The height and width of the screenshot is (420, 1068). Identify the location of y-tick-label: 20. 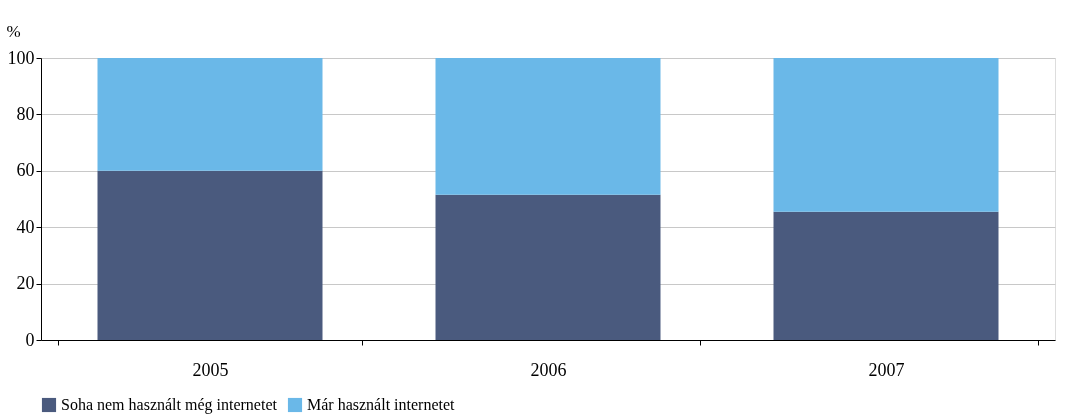
(25, 283).